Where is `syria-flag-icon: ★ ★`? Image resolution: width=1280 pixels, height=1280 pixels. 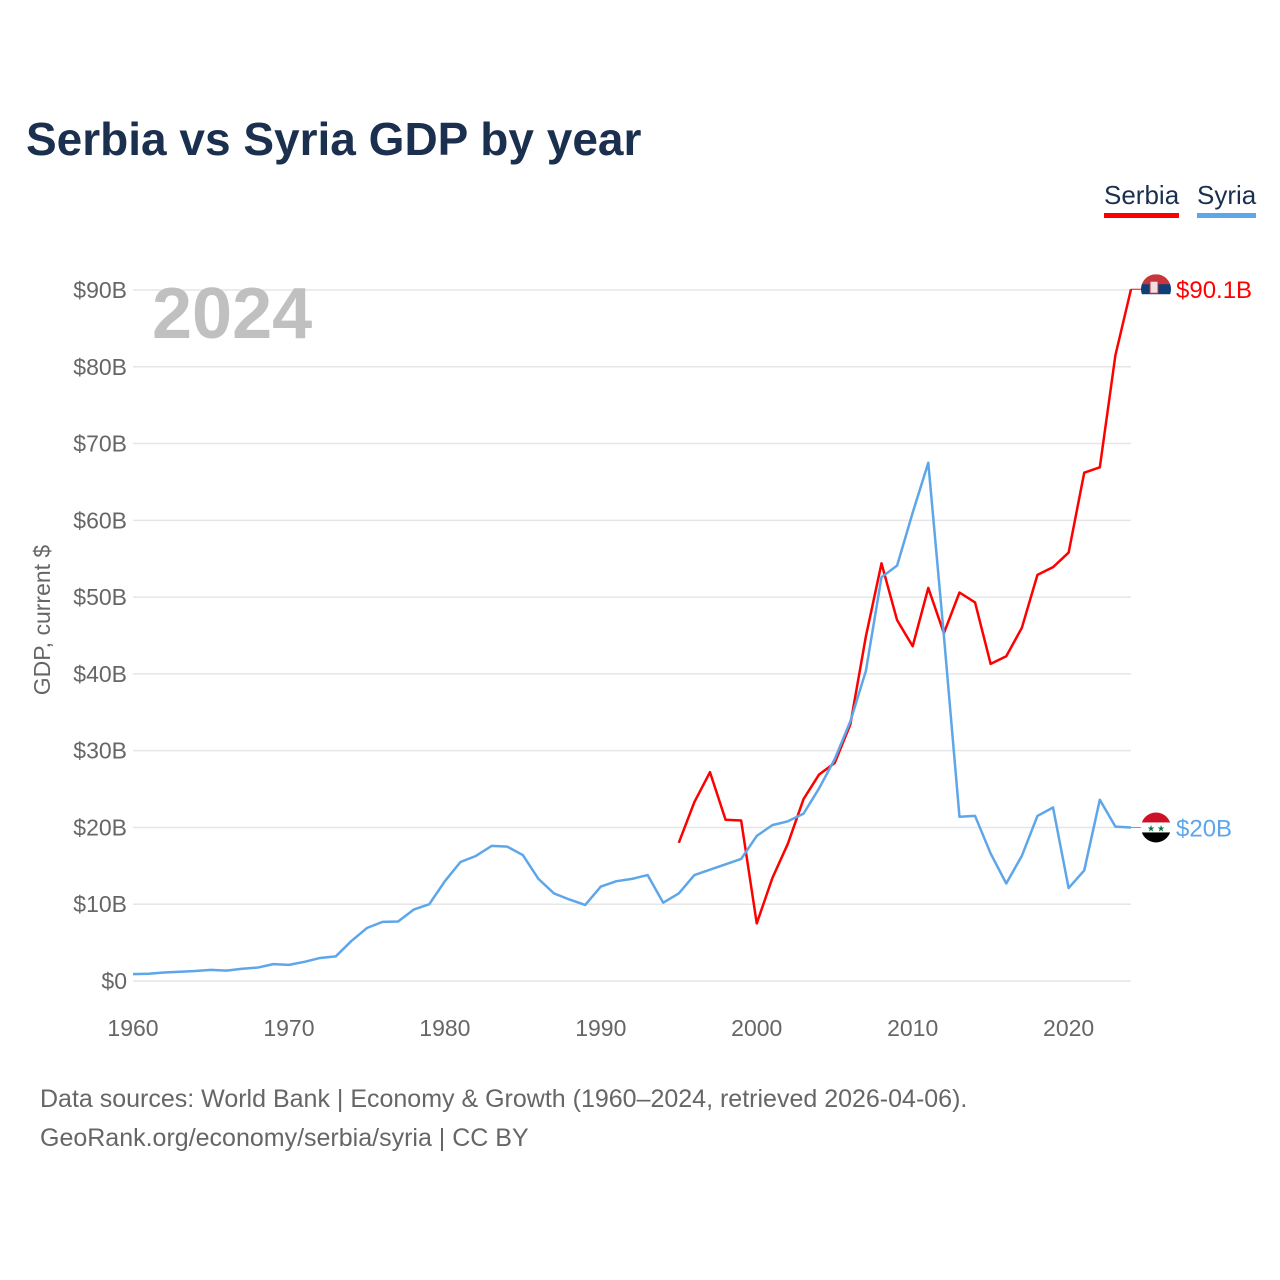
syria-flag-icon: ★ ★ is located at coordinates (1156, 827).